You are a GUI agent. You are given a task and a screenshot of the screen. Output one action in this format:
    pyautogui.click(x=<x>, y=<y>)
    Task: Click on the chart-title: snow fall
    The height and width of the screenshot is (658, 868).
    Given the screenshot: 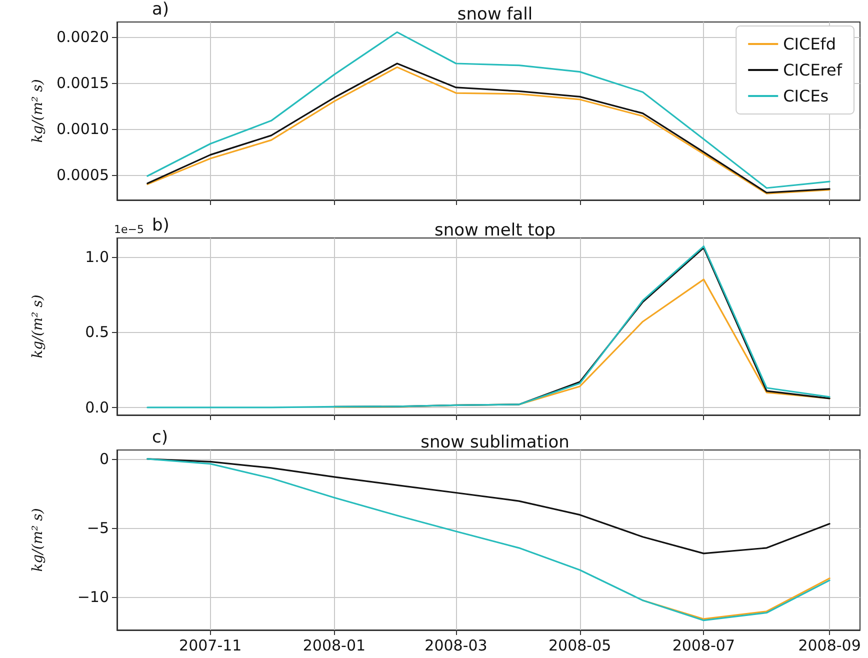 What is the action you would take?
    pyautogui.click(x=495, y=14)
    